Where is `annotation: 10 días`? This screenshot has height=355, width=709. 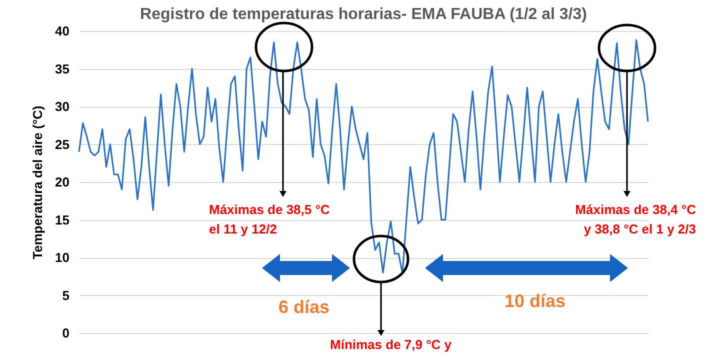
annotation: 10 días is located at coordinates (535, 301).